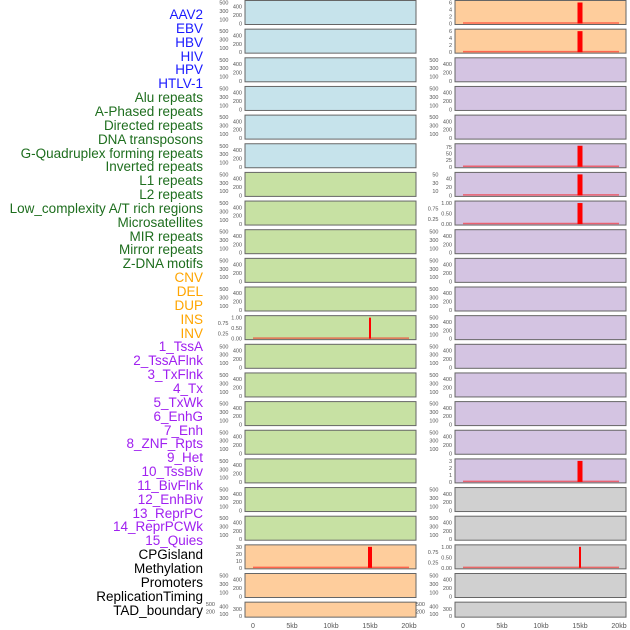 The height and width of the screenshot is (630, 630). I want to click on legend-label: 6_EnhG, so click(178, 416).